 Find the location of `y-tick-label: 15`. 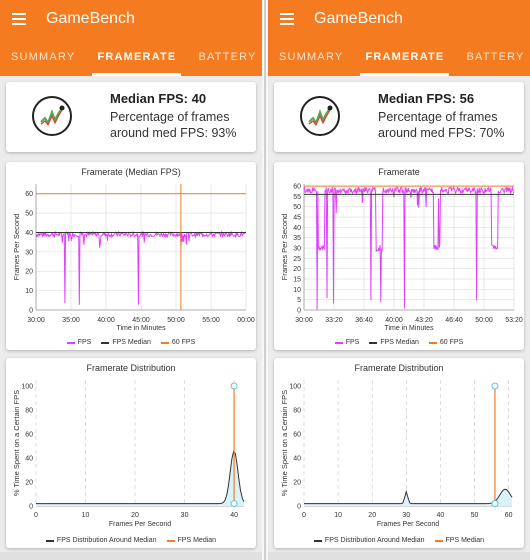

y-tick-label: 15 is located at coordinates (297, 280).